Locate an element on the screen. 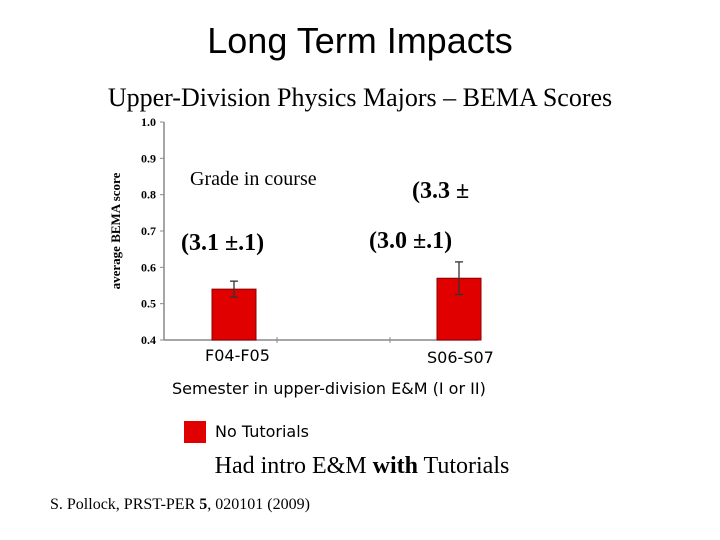 This screenshot has width=720, height=540. grade-annotation-s06-s07: (3.0 ±.1) is located at coordinates (411, 241).